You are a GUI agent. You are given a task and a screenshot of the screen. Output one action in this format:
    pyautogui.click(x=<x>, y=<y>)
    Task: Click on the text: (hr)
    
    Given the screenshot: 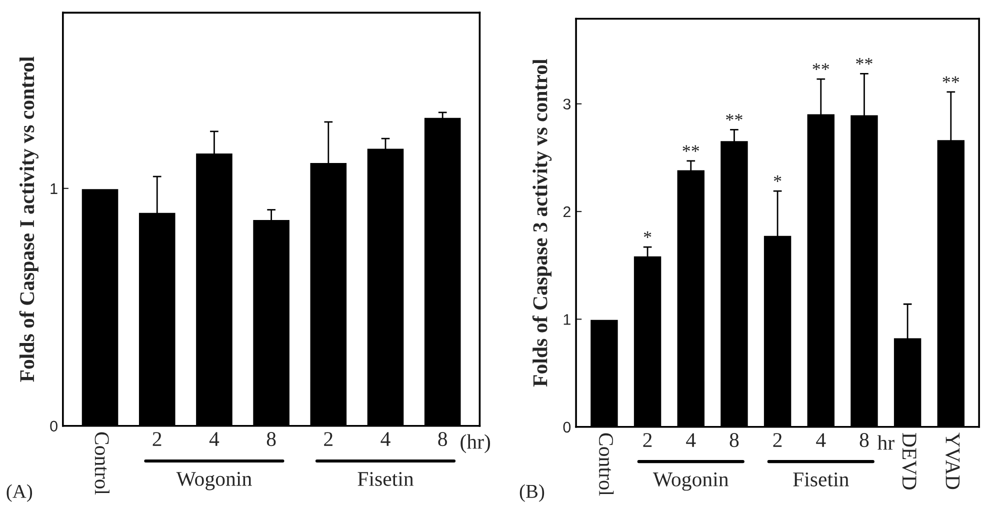 What is the action you would take?
    pyautogui.click(x=475, y=444)
    